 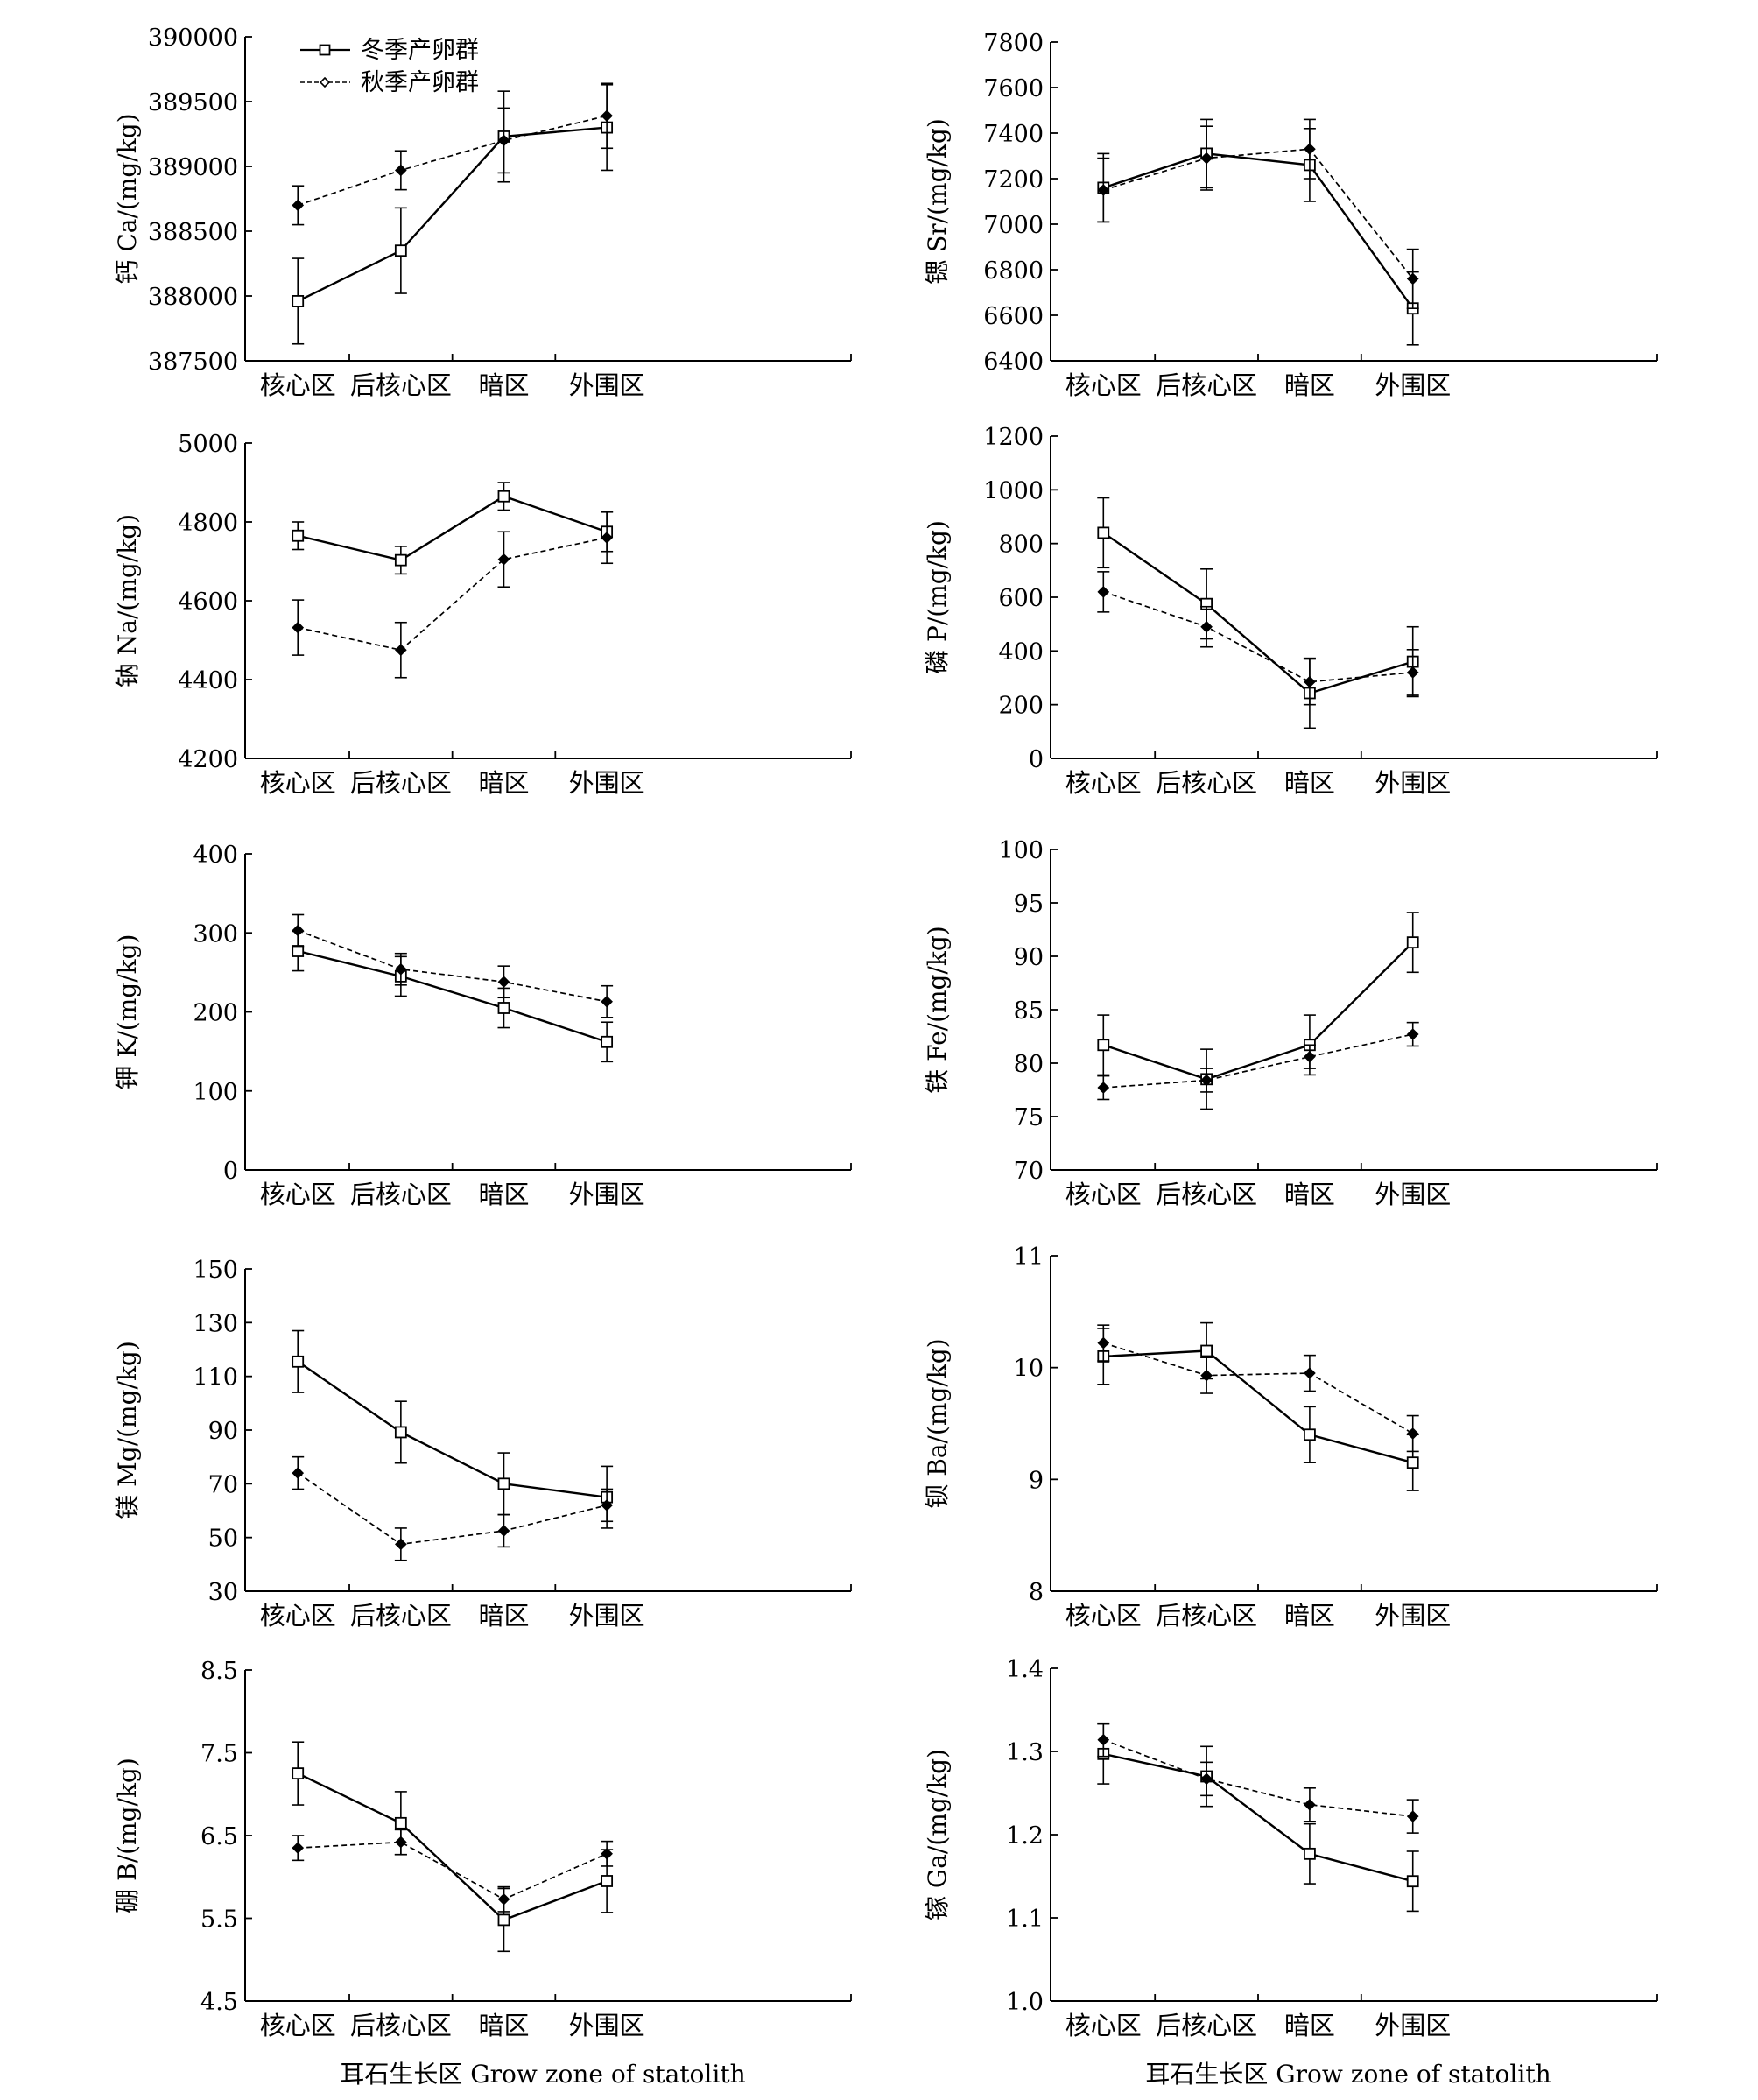 What do you see at coordinates (1036, 760) in the screenshot?
I see `y-tick-label: 0` at bounding box center [1036, 760].